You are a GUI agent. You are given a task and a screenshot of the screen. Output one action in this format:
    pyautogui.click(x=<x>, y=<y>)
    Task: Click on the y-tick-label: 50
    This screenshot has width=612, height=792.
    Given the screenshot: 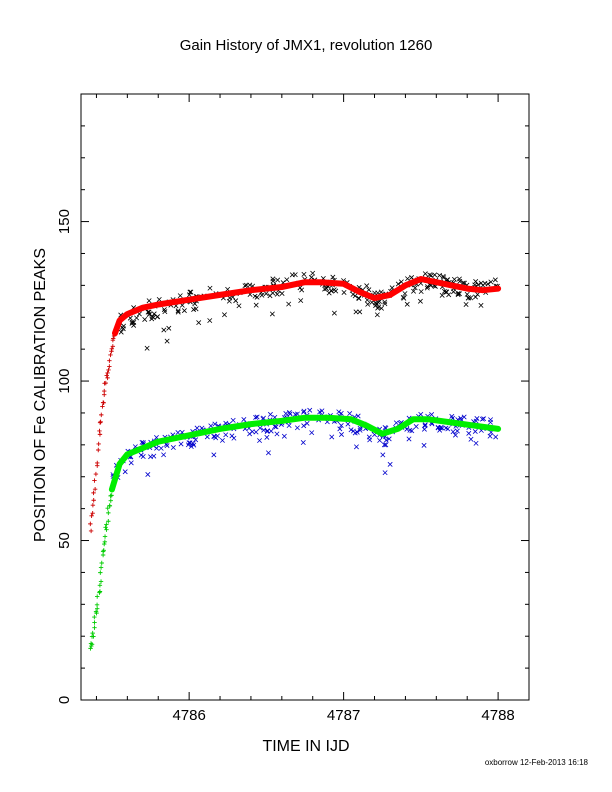 What is the action you would take?
    pyautogui.click(x=64, y=540)
    